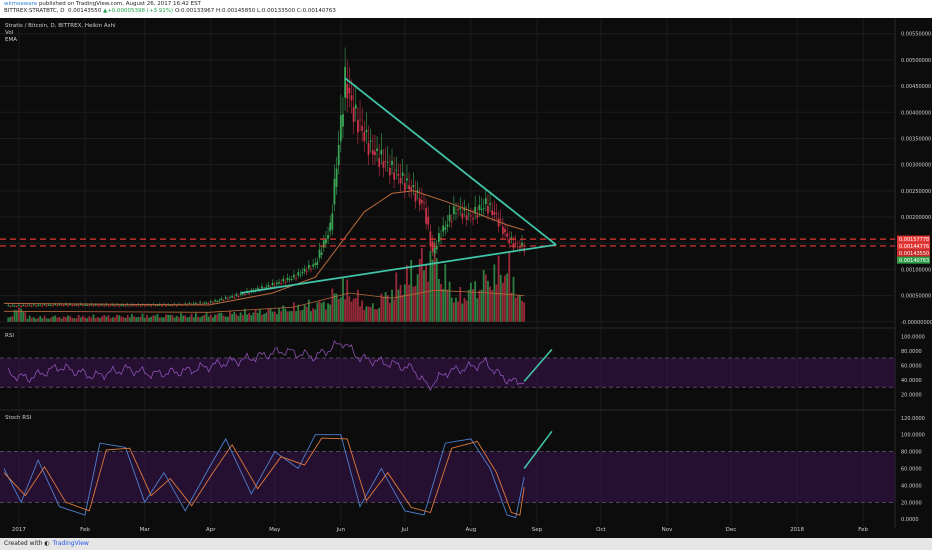  I want to click on author-link: wkmoeware, so click(21, 4).